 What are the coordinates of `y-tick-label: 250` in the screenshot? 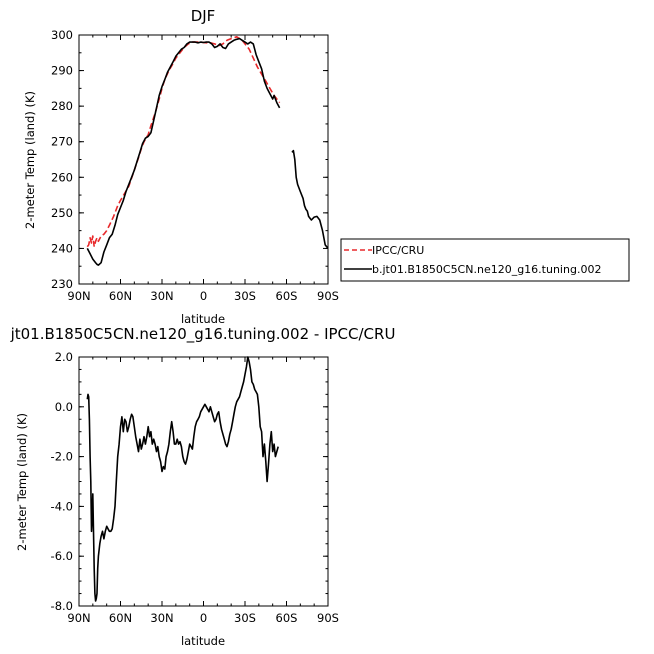 It's located at (62, 213).